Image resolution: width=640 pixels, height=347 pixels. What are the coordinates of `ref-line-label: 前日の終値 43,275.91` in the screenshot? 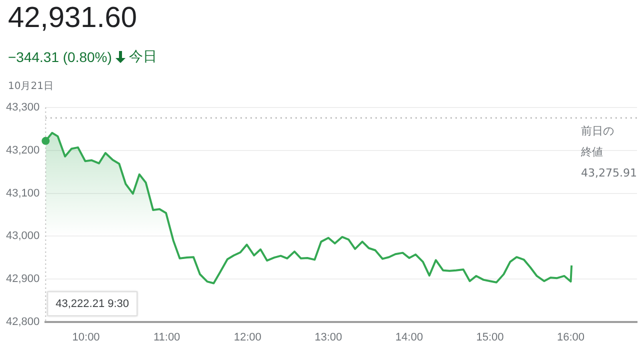 It's located at (608, 152).